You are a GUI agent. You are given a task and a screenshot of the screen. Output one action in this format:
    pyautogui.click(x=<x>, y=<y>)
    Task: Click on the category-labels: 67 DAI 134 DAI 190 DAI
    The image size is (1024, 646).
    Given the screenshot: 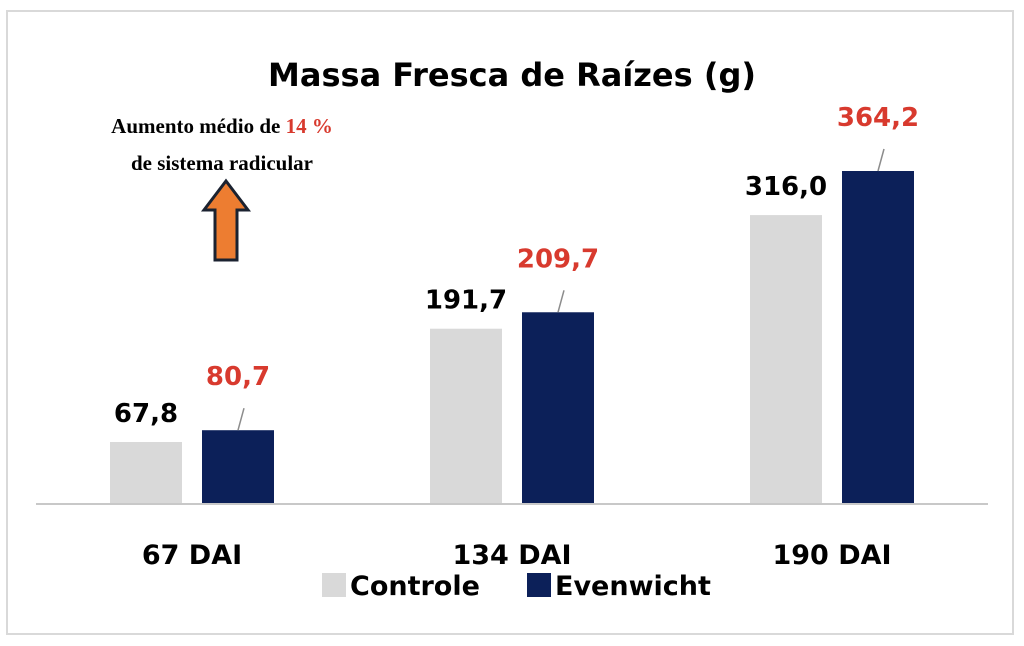 What is the action you would take?
    pyautogui.click(x=517, y=555)
    